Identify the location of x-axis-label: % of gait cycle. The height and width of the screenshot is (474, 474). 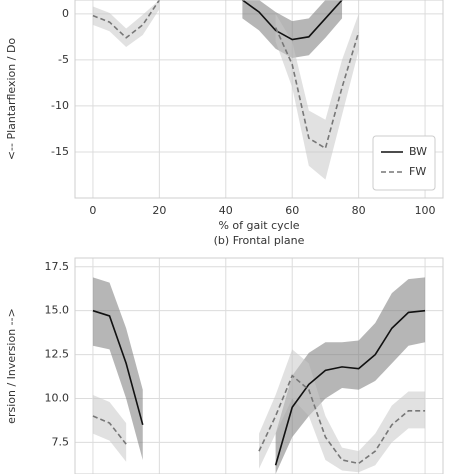
(258, 225).